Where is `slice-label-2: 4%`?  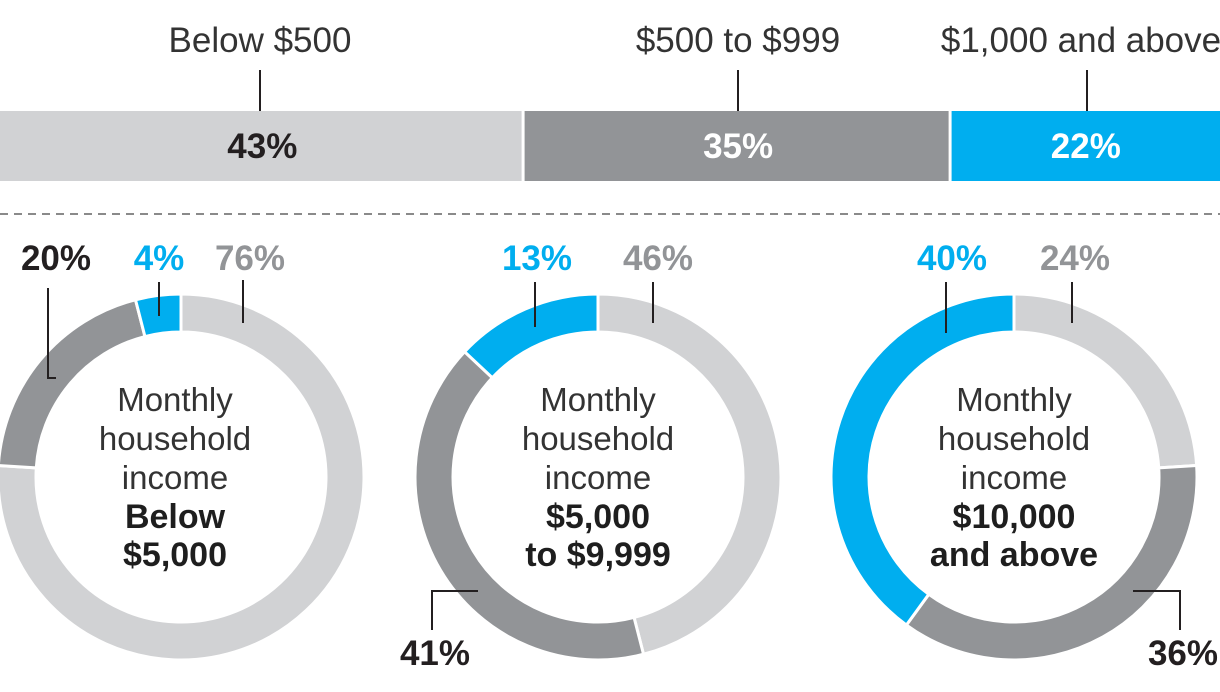
slice-label-2: 4% is located at coordinates (159, 258).